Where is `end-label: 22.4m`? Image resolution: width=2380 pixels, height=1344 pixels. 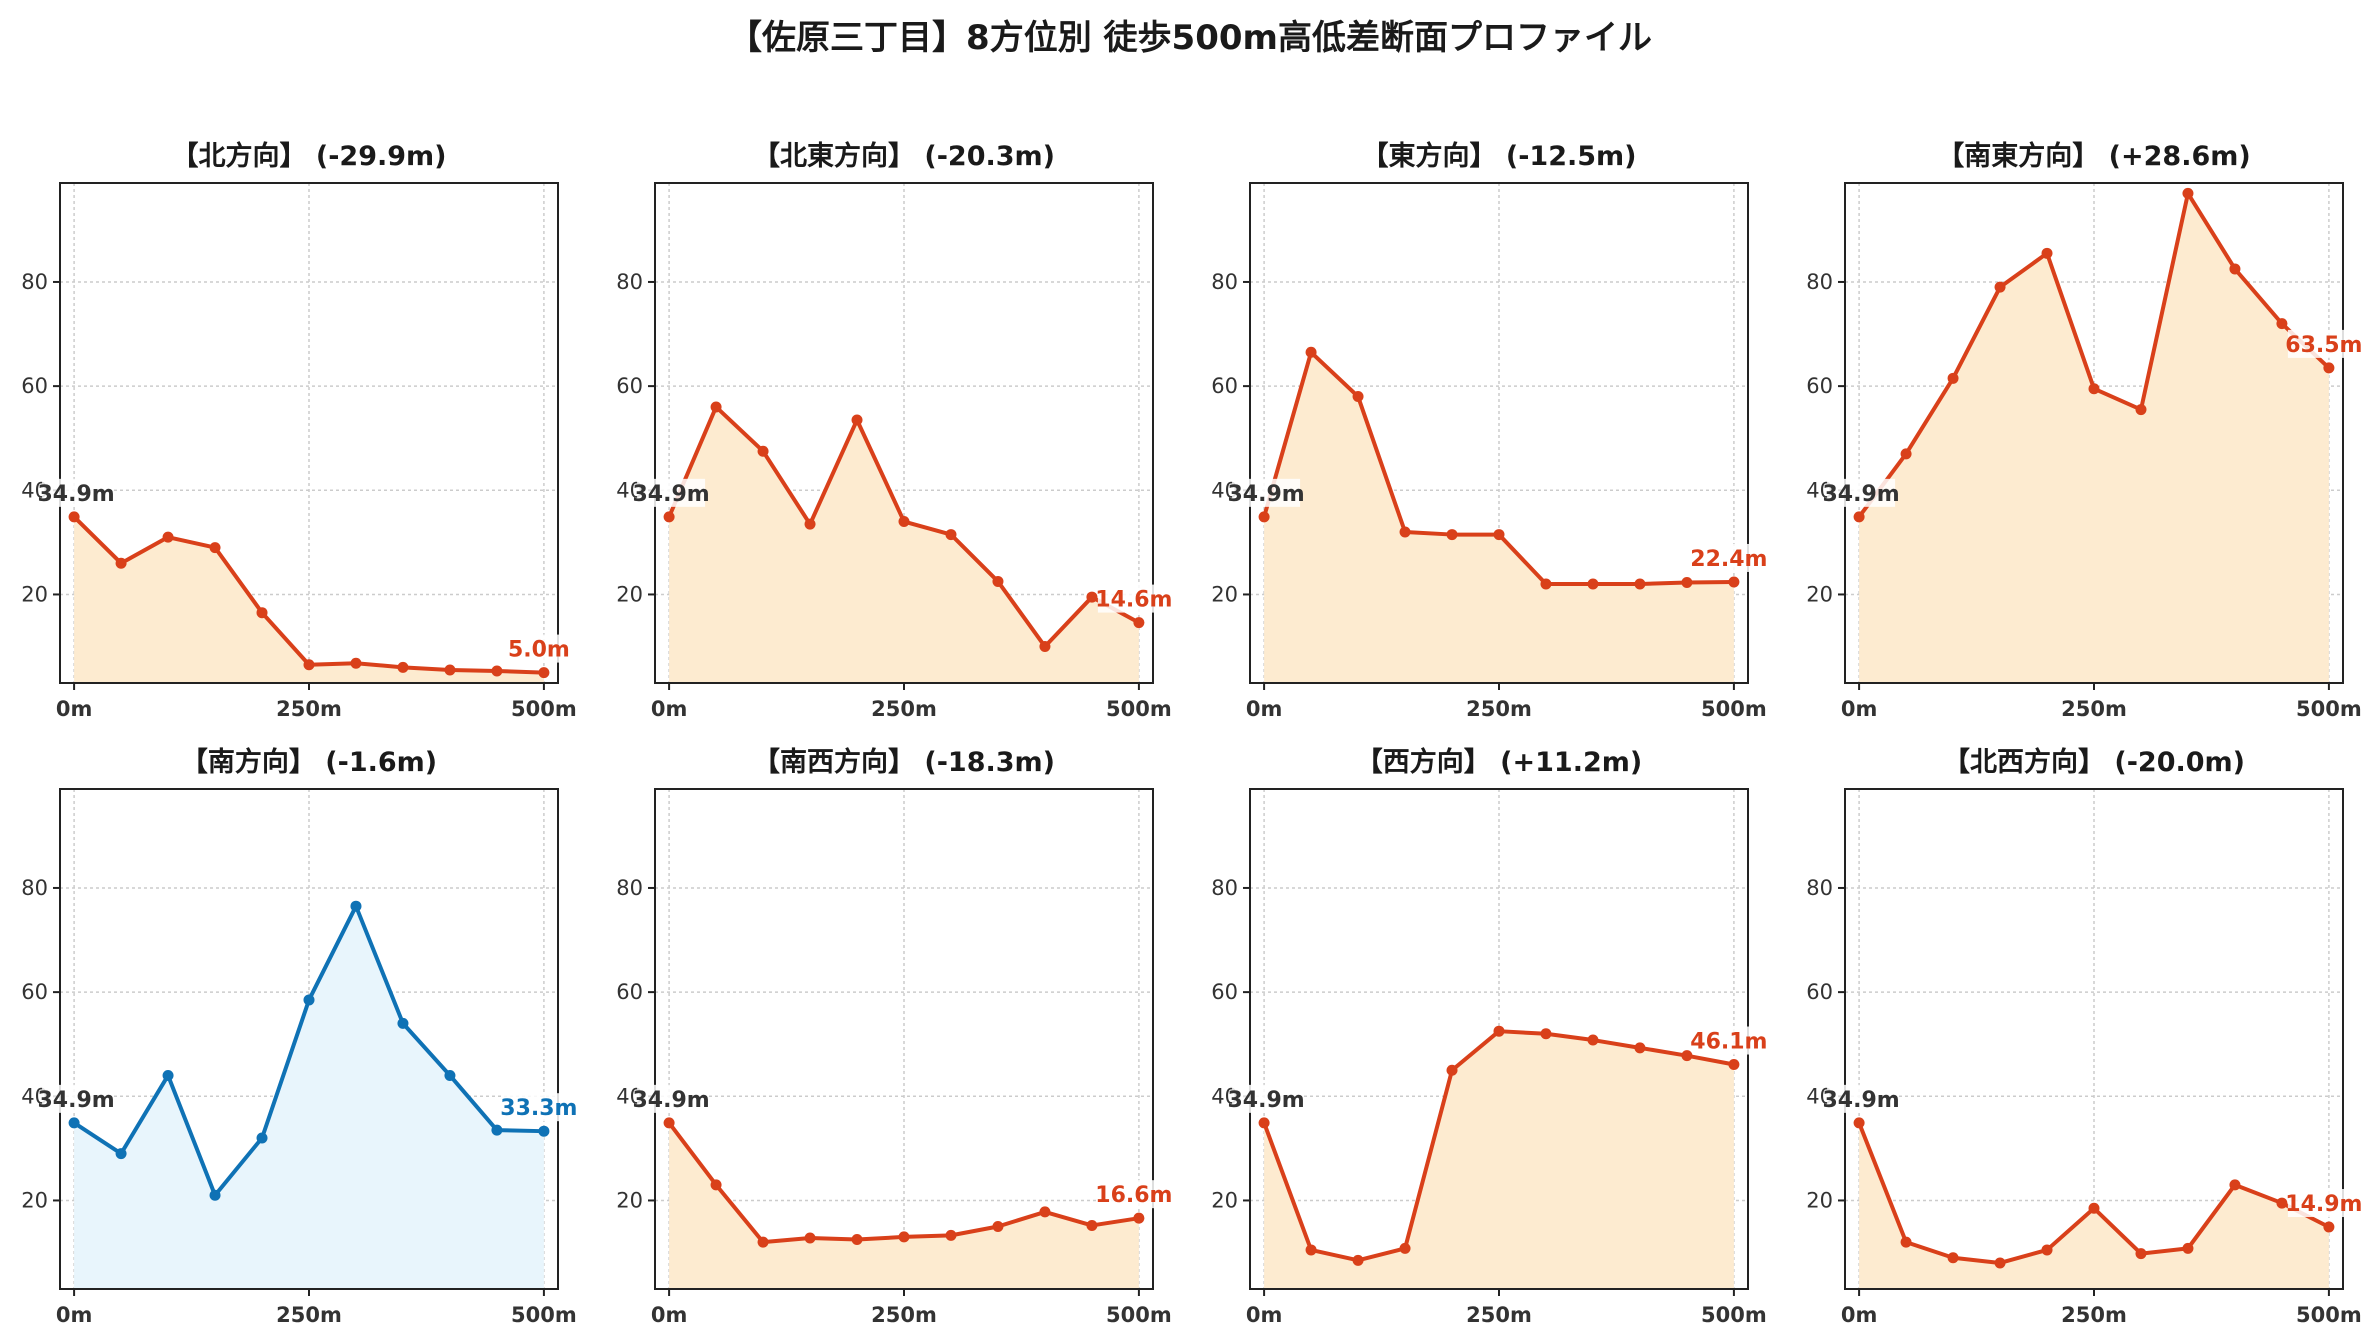 end-label: 22.4m is located at coordinates (1728, 559).